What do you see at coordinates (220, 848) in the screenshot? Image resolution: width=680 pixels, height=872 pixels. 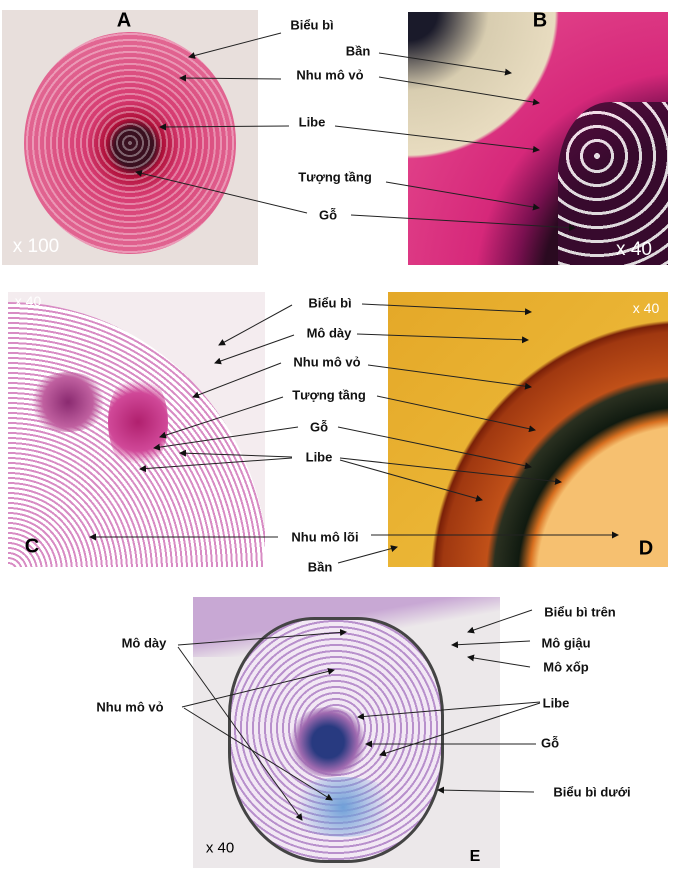 I see `magnification-e: x 40` at bounding box center [220, 848].